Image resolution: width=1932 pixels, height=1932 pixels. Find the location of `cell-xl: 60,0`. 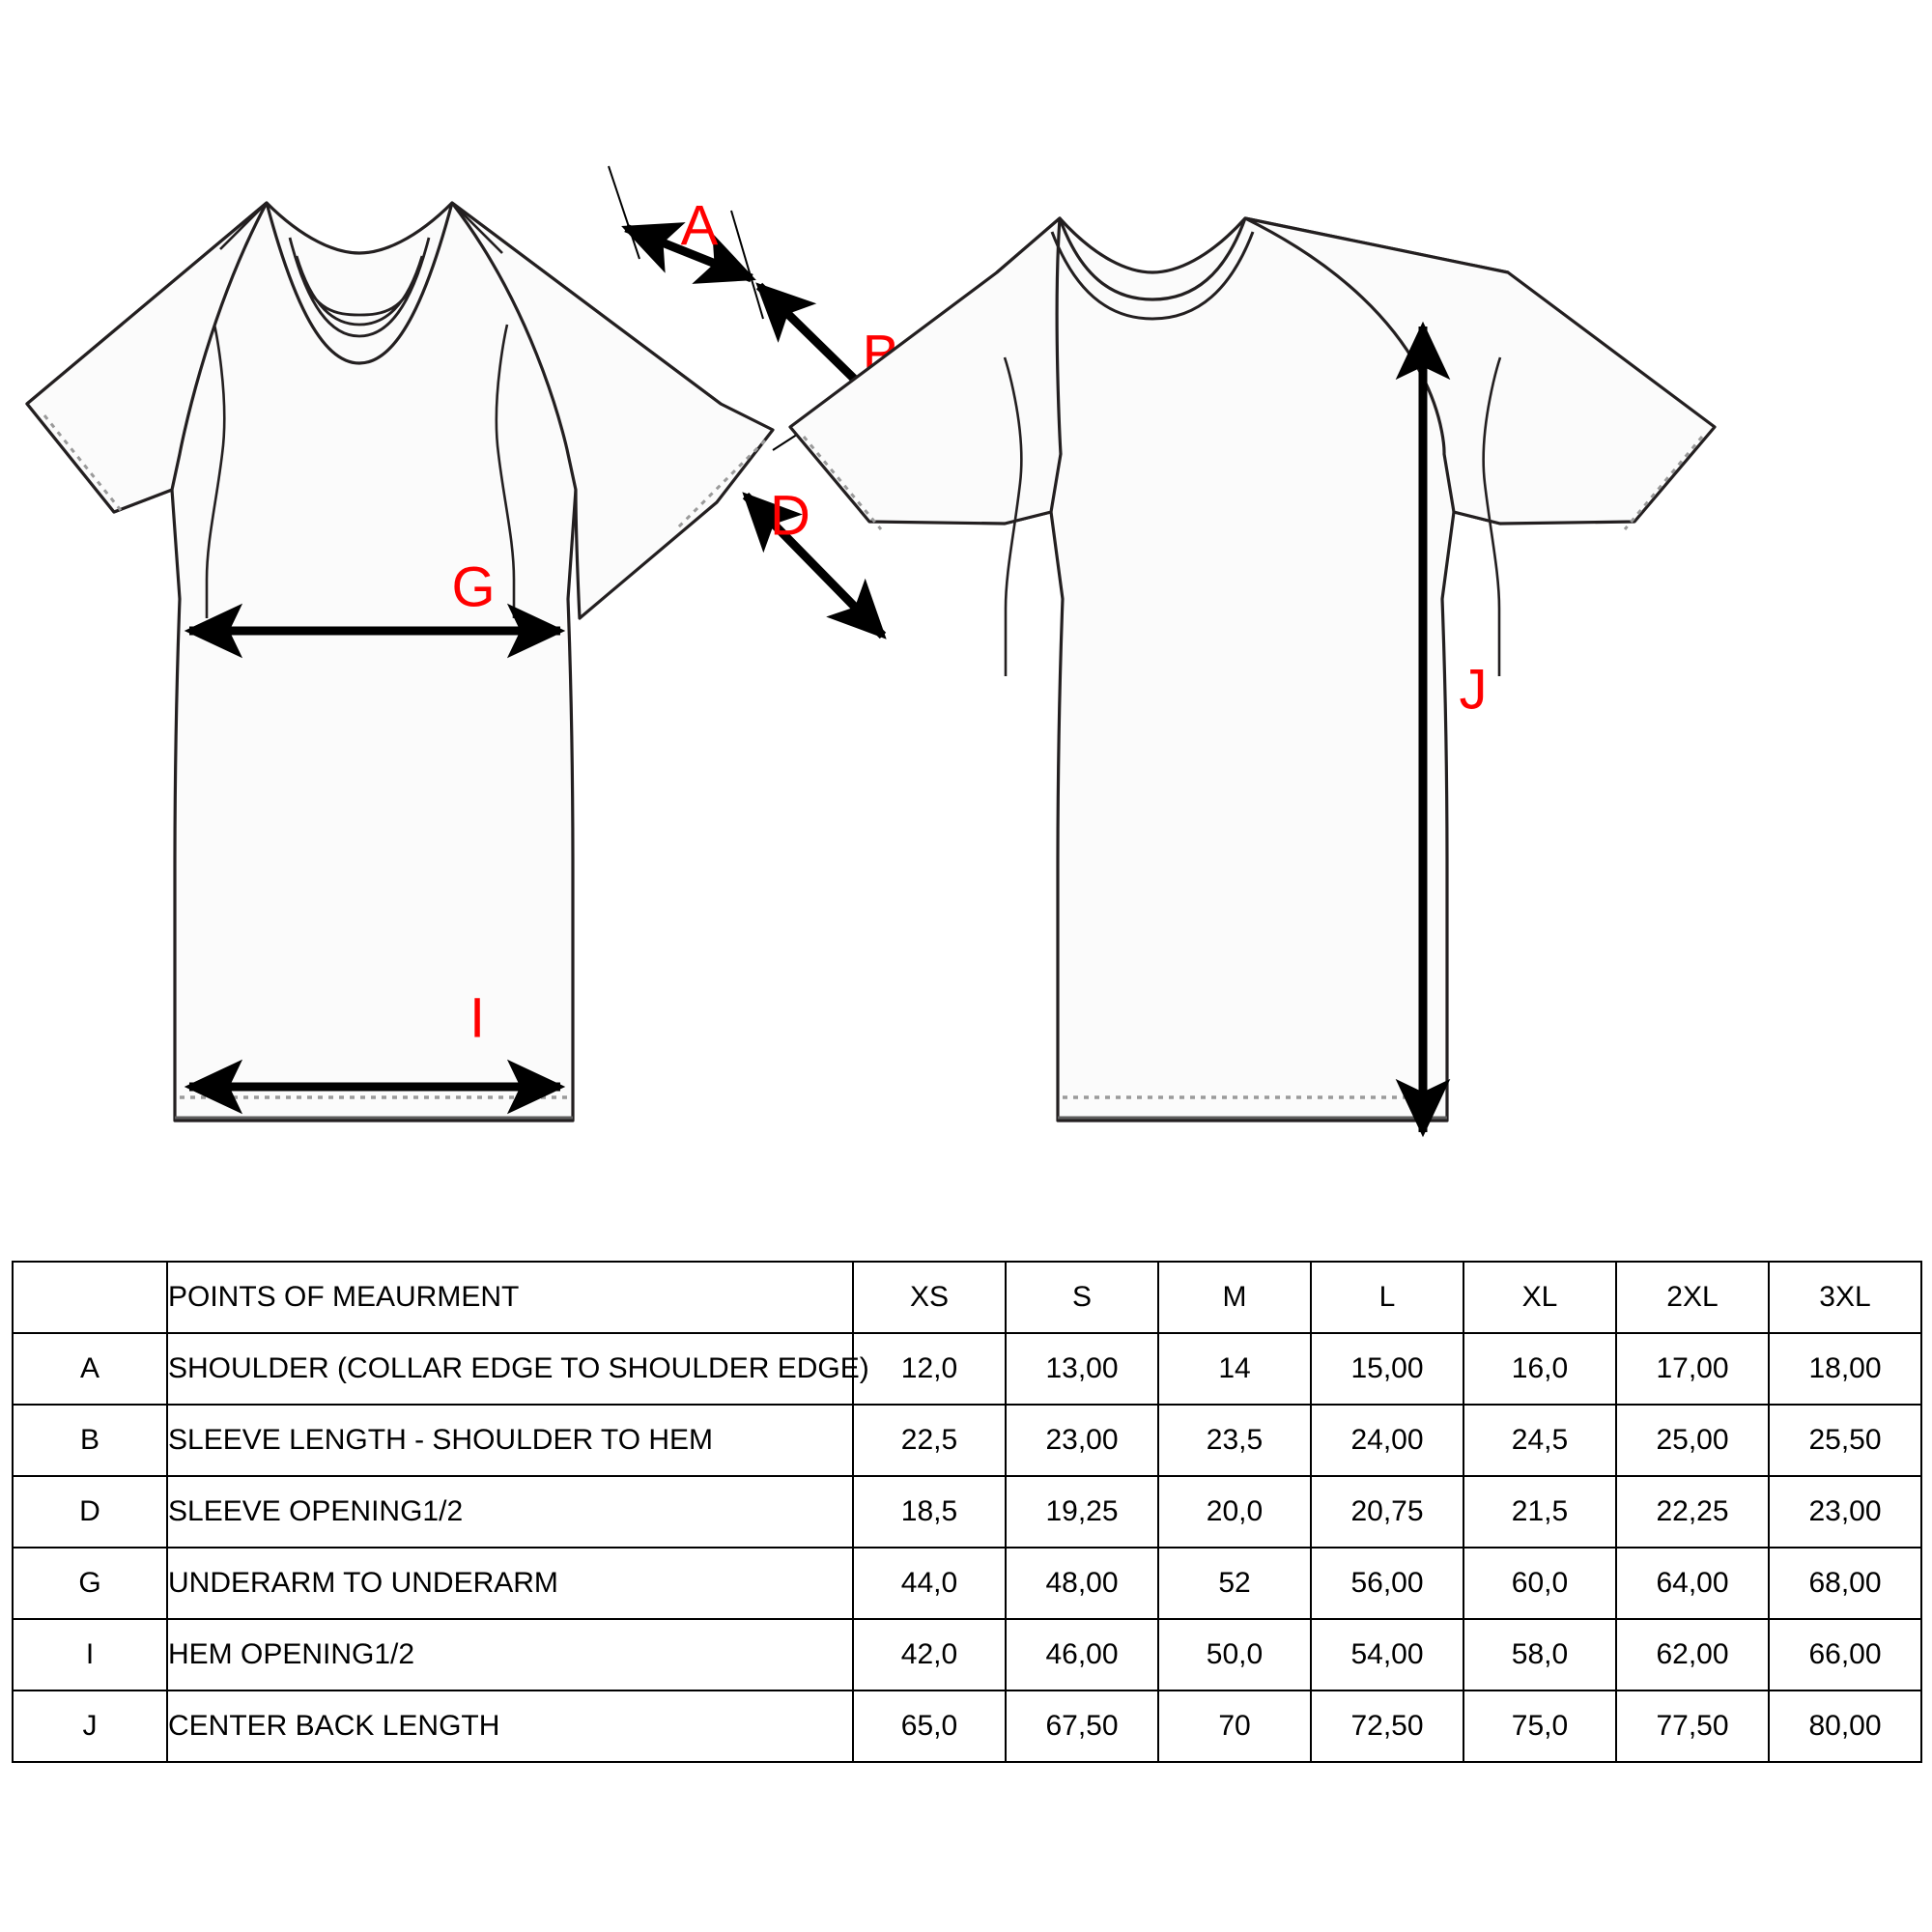

cell-xl: 60,0 is located at coordinates (1540, 1583).